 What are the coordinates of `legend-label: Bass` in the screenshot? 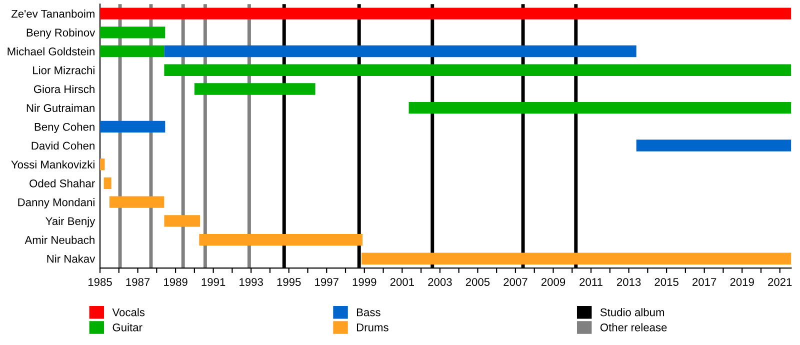 It's located at (368, 312).